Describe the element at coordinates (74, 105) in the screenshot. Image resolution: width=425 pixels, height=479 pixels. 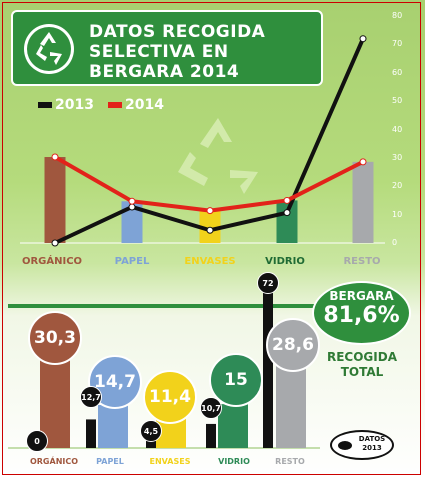
I see `legend-label-2013: 2013` at that location.